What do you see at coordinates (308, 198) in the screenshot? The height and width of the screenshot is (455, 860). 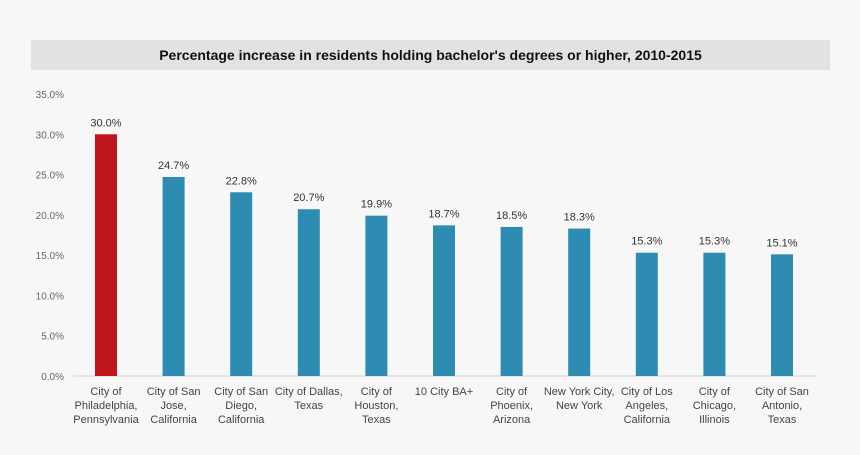 I see `data-label: 20.7%` at bounding box center [308, 198].